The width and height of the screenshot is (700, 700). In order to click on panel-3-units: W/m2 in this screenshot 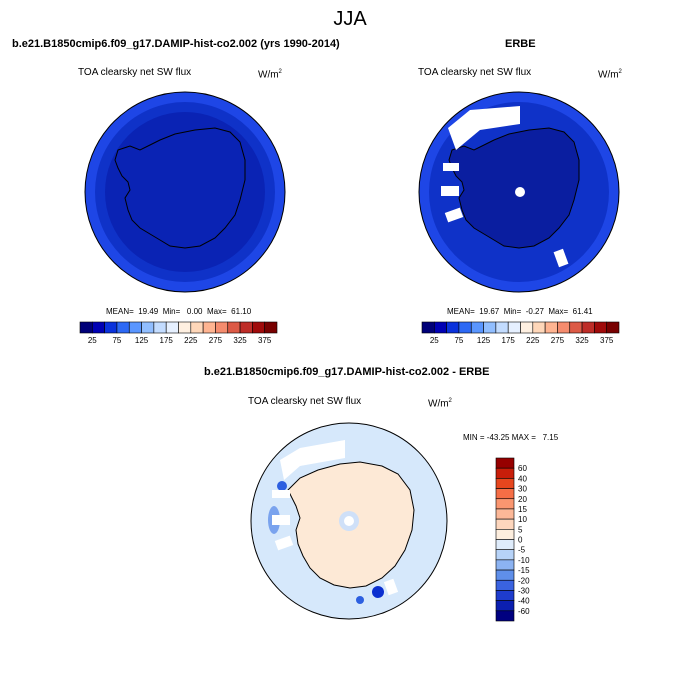, I will do `click(440, 404)`.